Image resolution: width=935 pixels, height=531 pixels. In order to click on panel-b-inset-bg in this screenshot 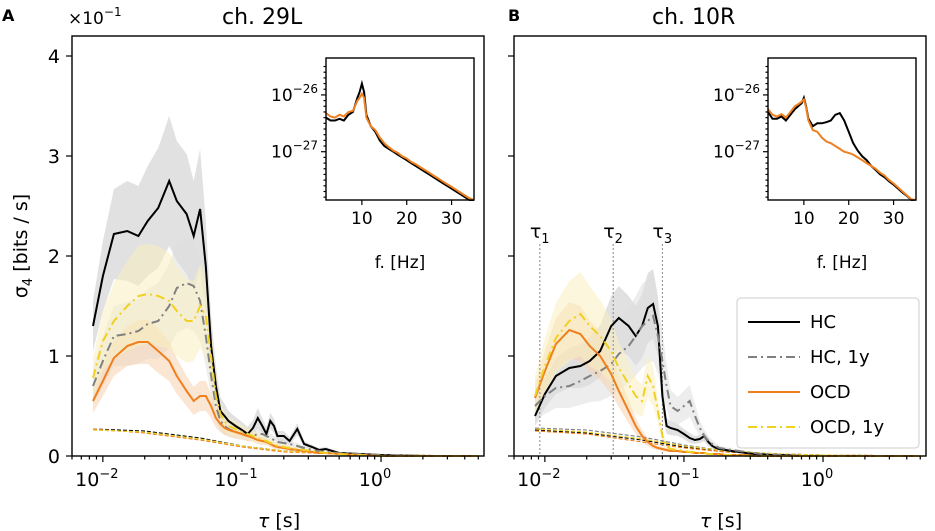, I will do `click(842, 129)`.